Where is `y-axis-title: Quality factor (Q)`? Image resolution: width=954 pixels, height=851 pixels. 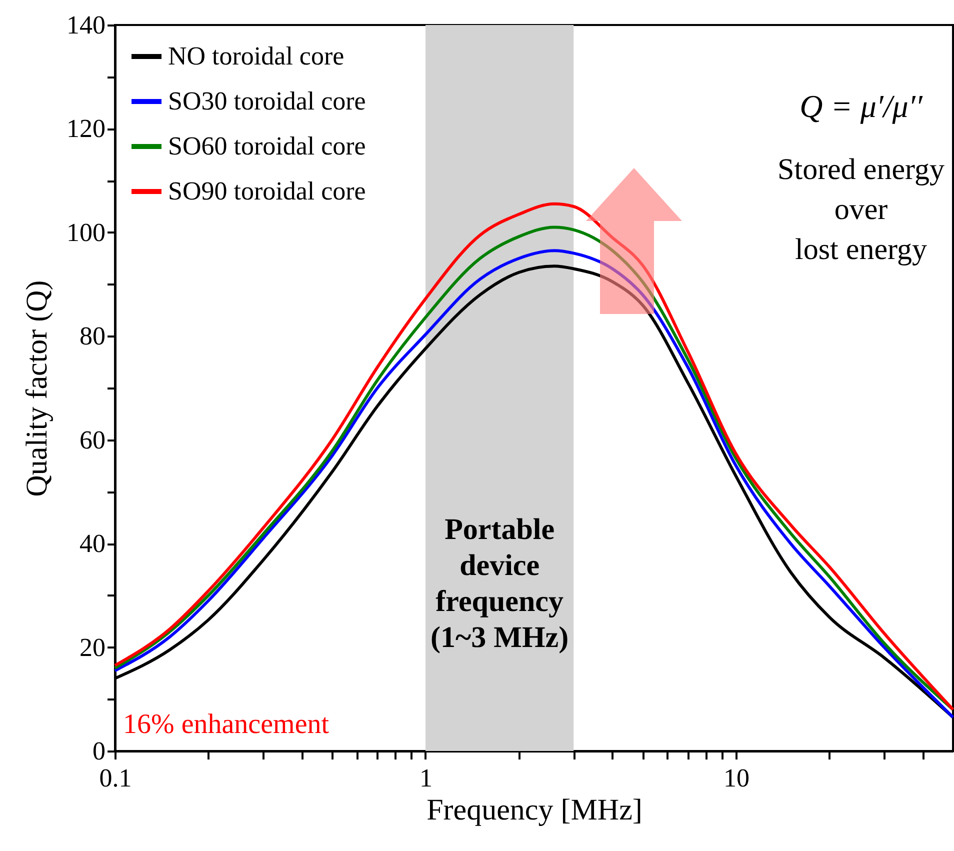
y-axis-title: Quality factor (Q) is located at coordinates (37, 388).